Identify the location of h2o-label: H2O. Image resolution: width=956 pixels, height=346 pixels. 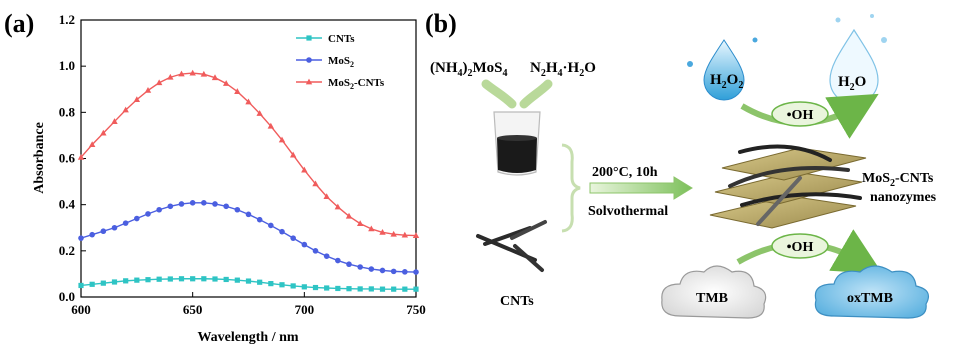
(852, 83).